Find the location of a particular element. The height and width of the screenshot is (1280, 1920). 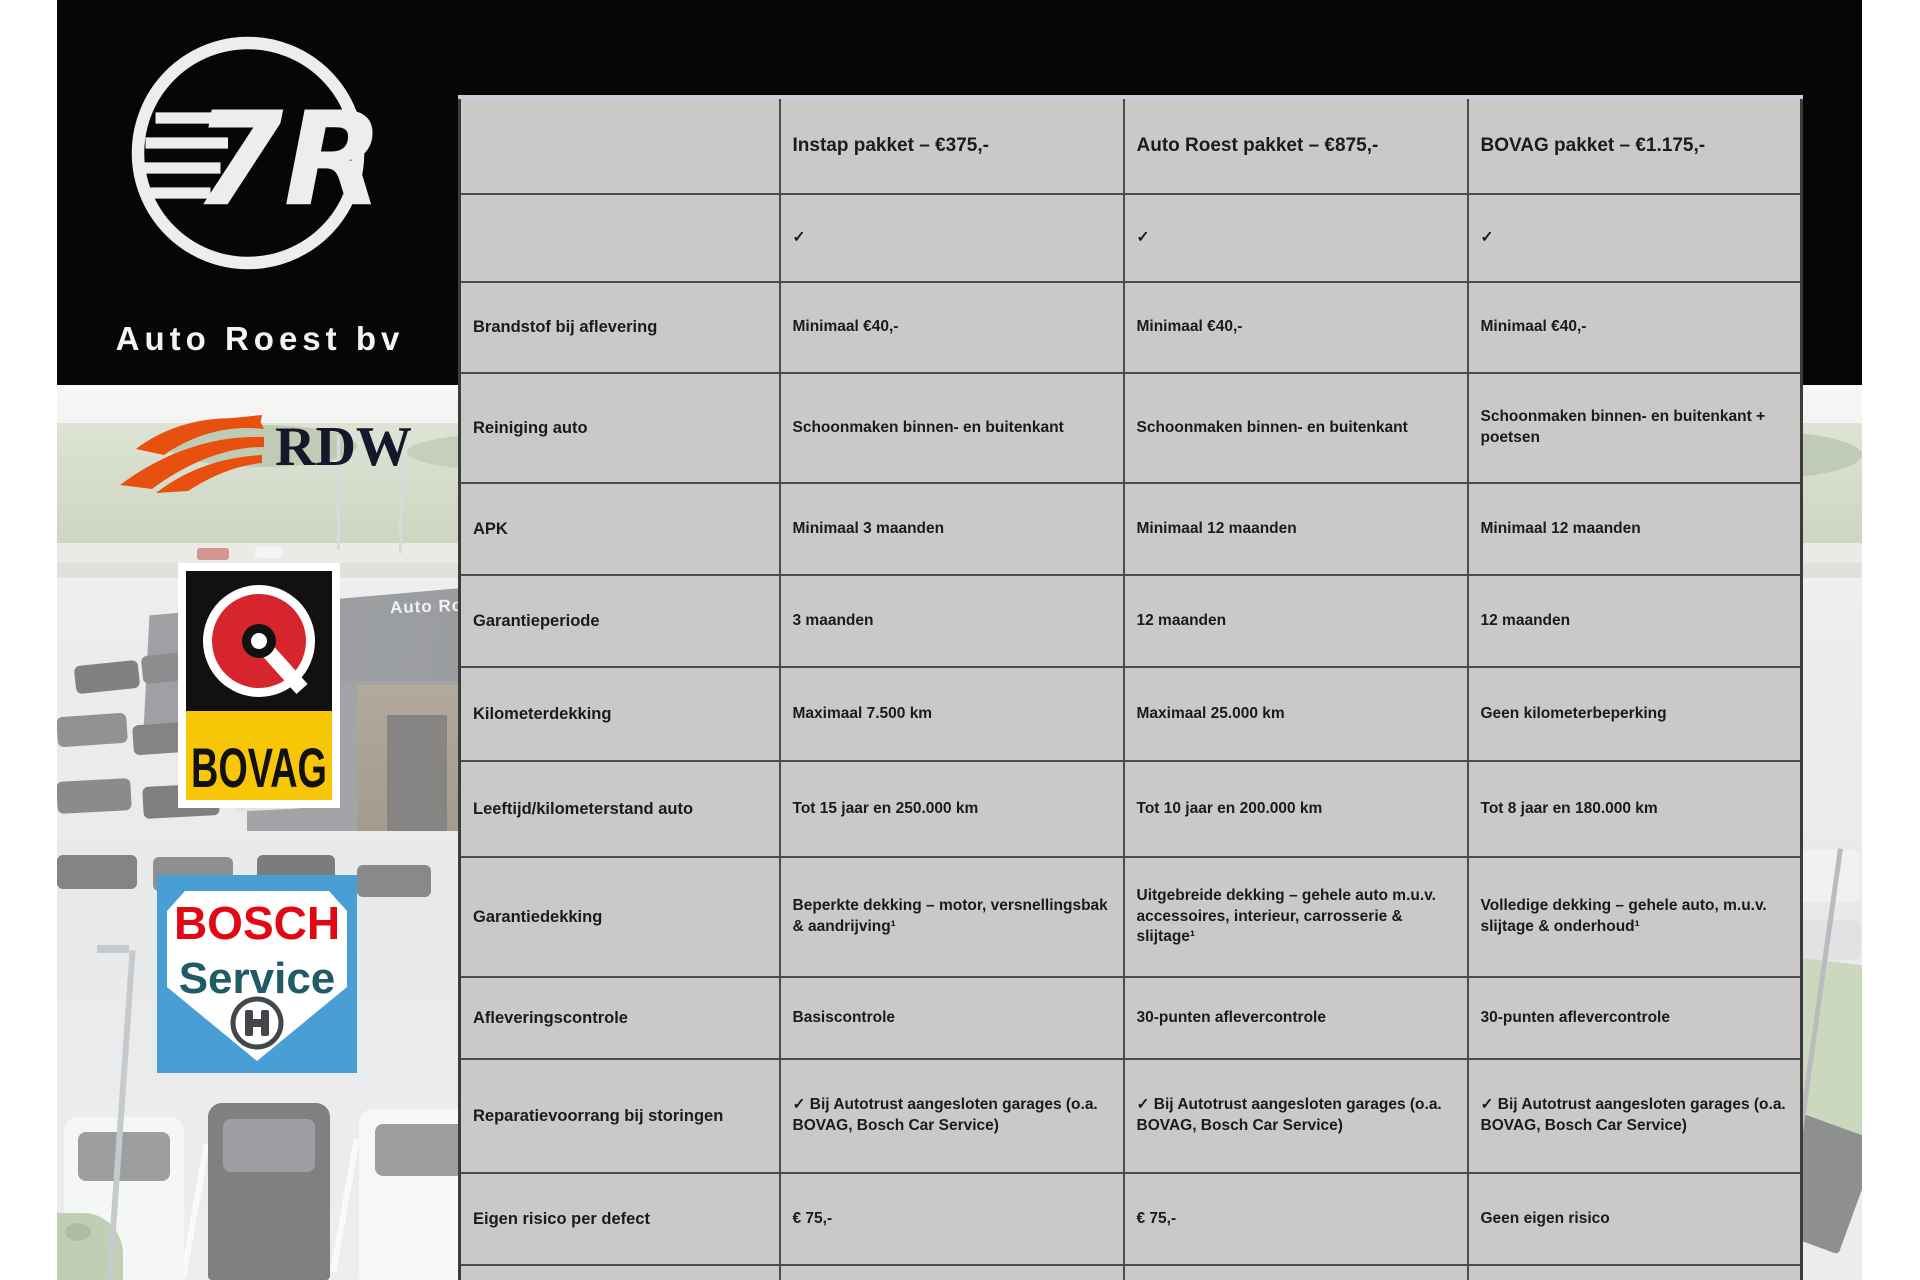

row-label-cell: Reparatievoorrang bij storingen is located at coordinates (619, 1116).